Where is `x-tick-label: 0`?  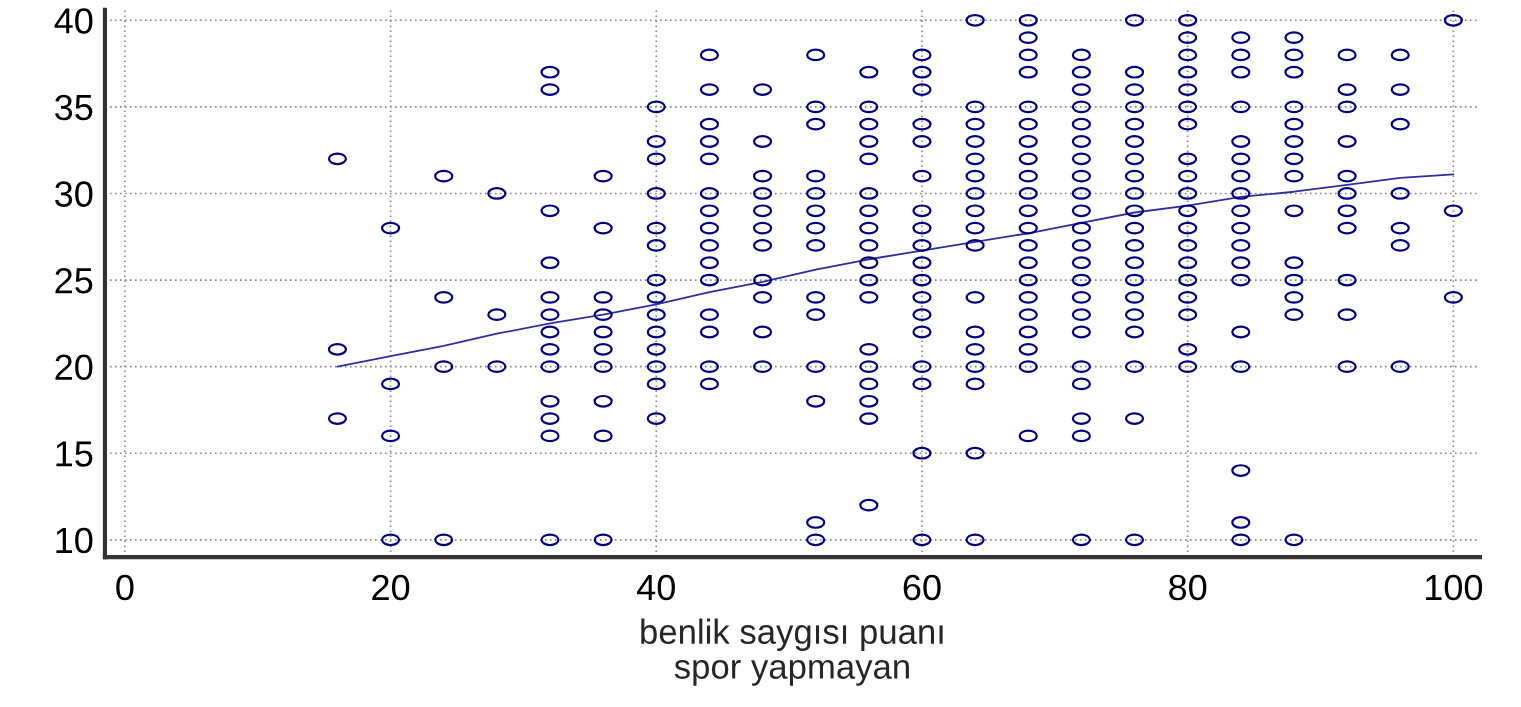
x-tick-label: 0 is located at coordinates (125, 587).